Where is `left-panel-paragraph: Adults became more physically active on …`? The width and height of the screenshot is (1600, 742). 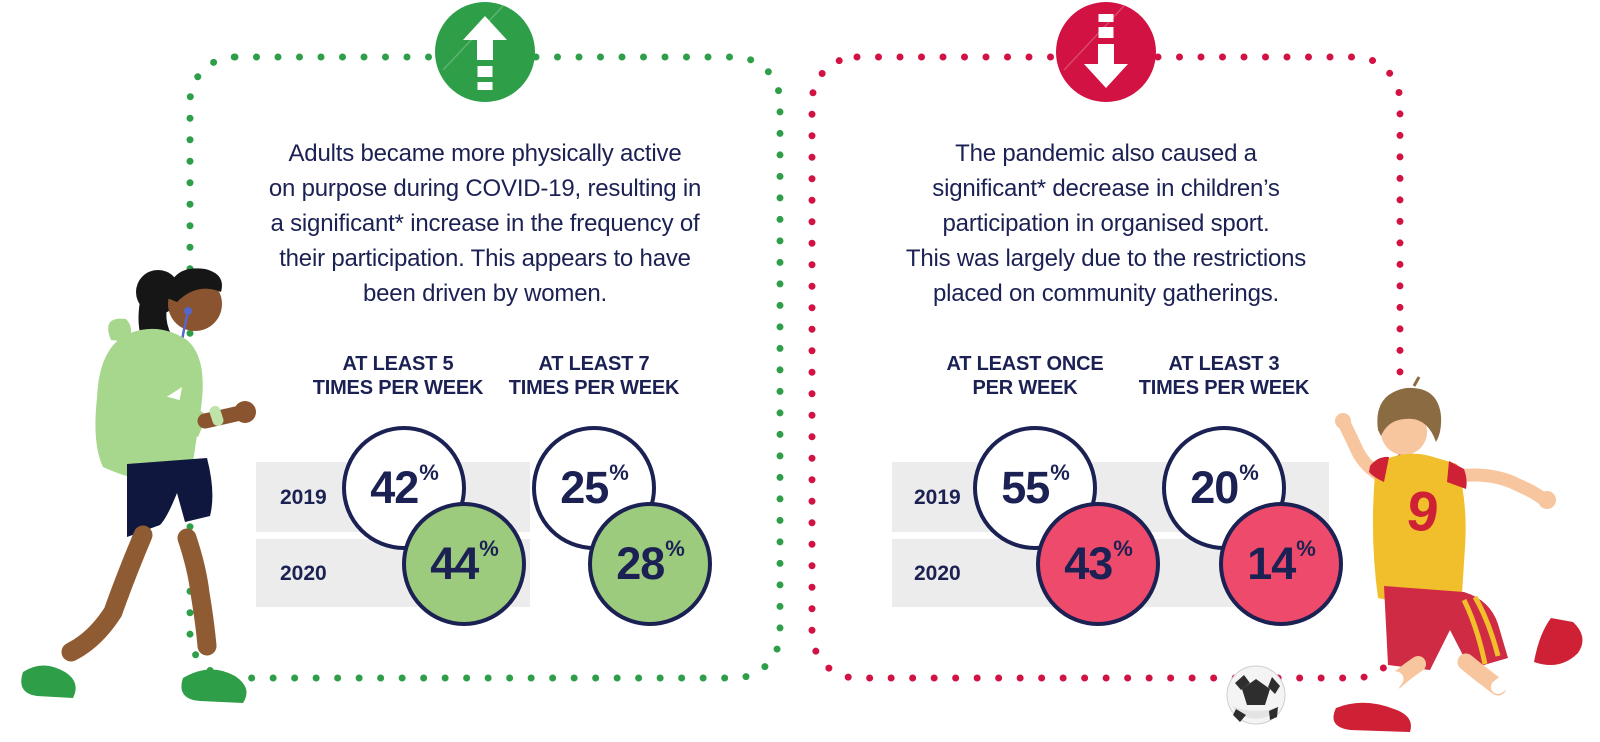 left-panel-paragraph: Adults became more physically active on … is located at coordinates (485, 223).